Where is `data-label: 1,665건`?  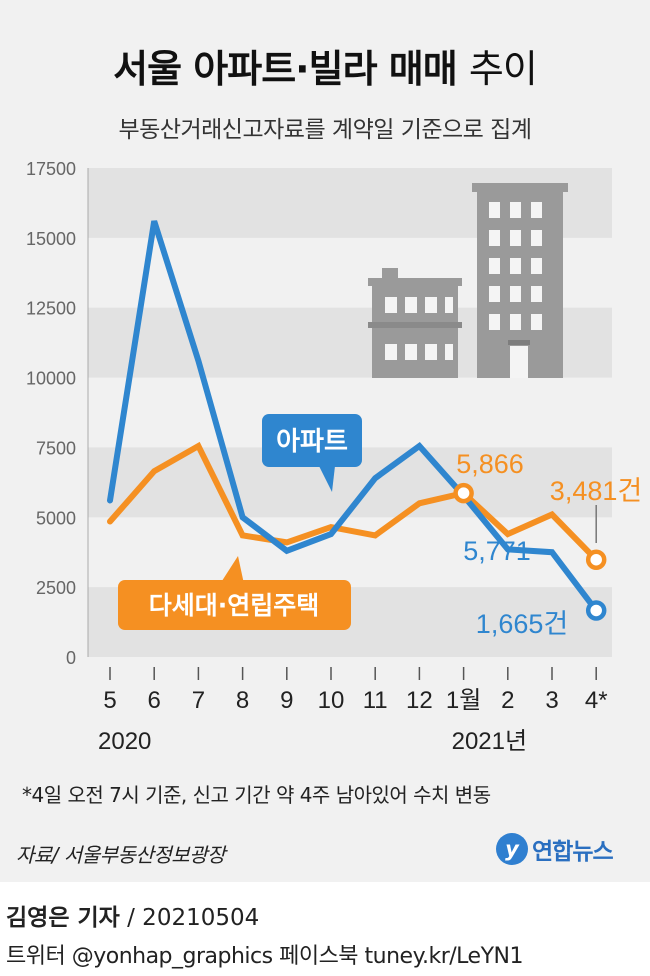
data-label: 1,665건 is located at coordinates (522, 624).